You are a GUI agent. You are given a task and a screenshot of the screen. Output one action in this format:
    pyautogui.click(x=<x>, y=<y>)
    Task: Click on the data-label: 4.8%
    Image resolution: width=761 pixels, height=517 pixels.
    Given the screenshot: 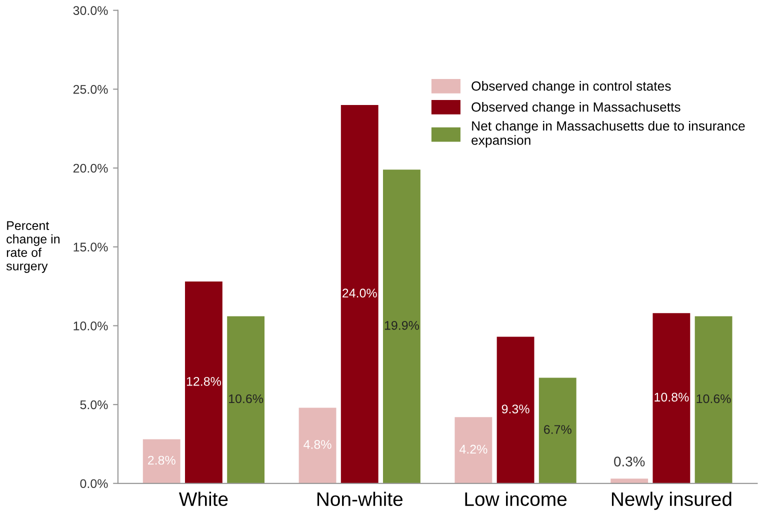 What is the action you would take?
    pyautogui.click(x=318, y=444)
    